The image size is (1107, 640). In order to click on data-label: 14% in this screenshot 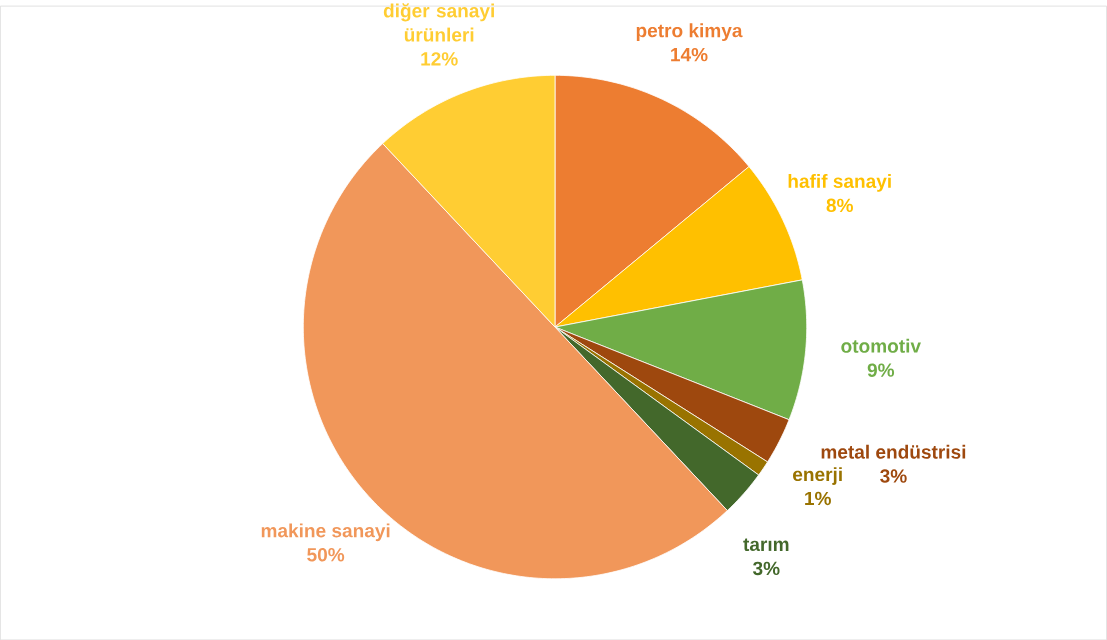, I will do `click(689, 54)`.